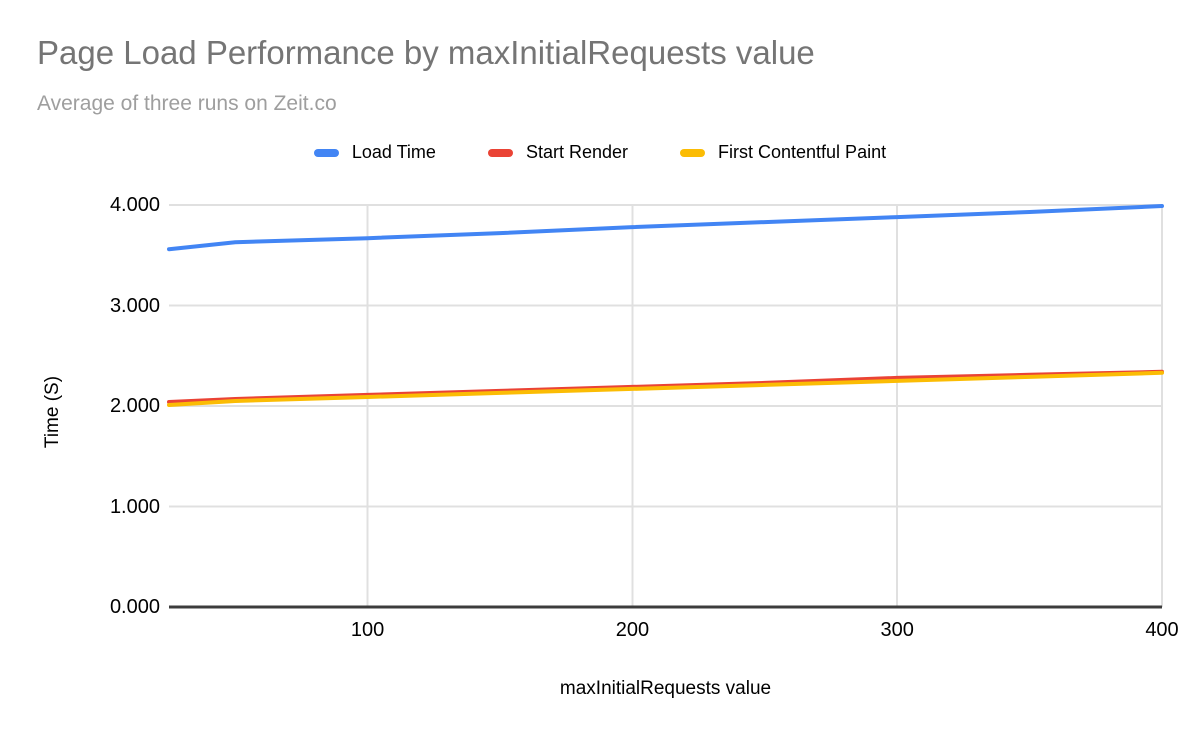  I want to click on legend-item-start-render: Start Render, so click(558, 152).